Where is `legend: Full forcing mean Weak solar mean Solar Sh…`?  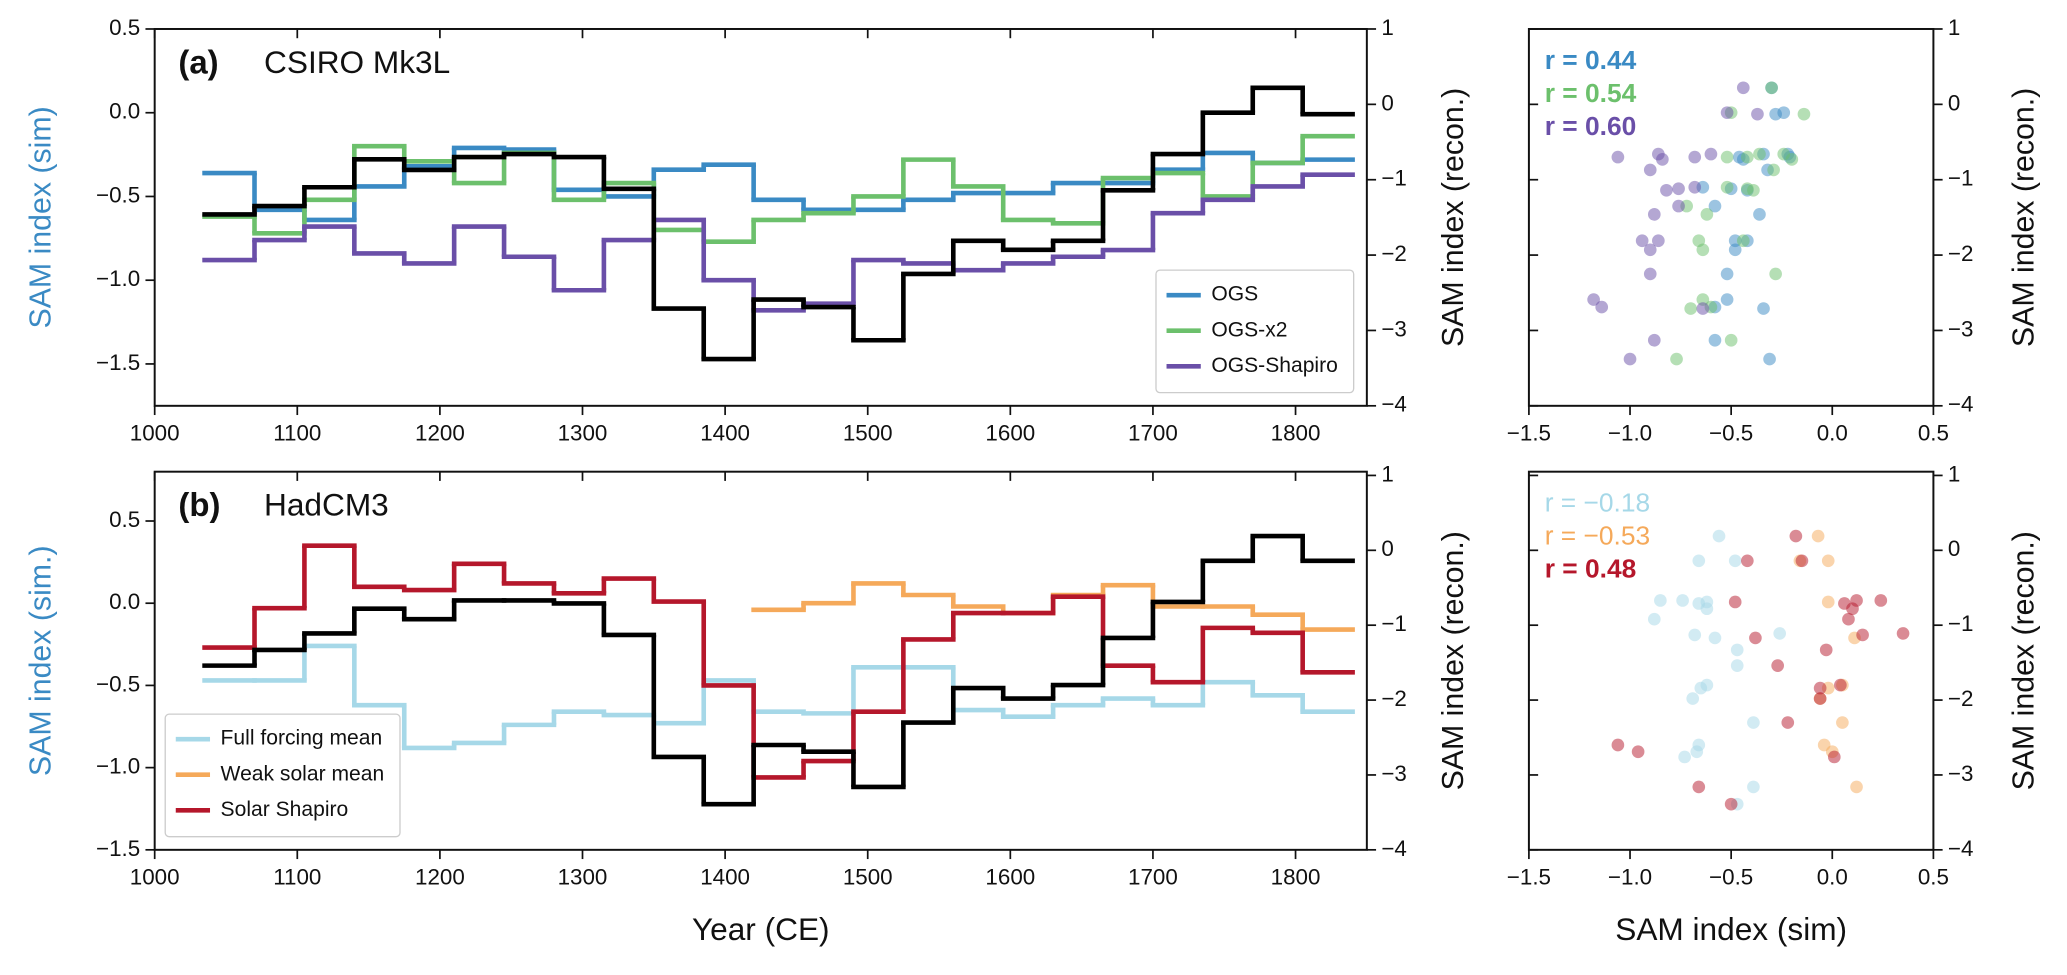 legend: Full forcing mean Weak solar mean Solar Sh… is located at coordinates (282, 775).